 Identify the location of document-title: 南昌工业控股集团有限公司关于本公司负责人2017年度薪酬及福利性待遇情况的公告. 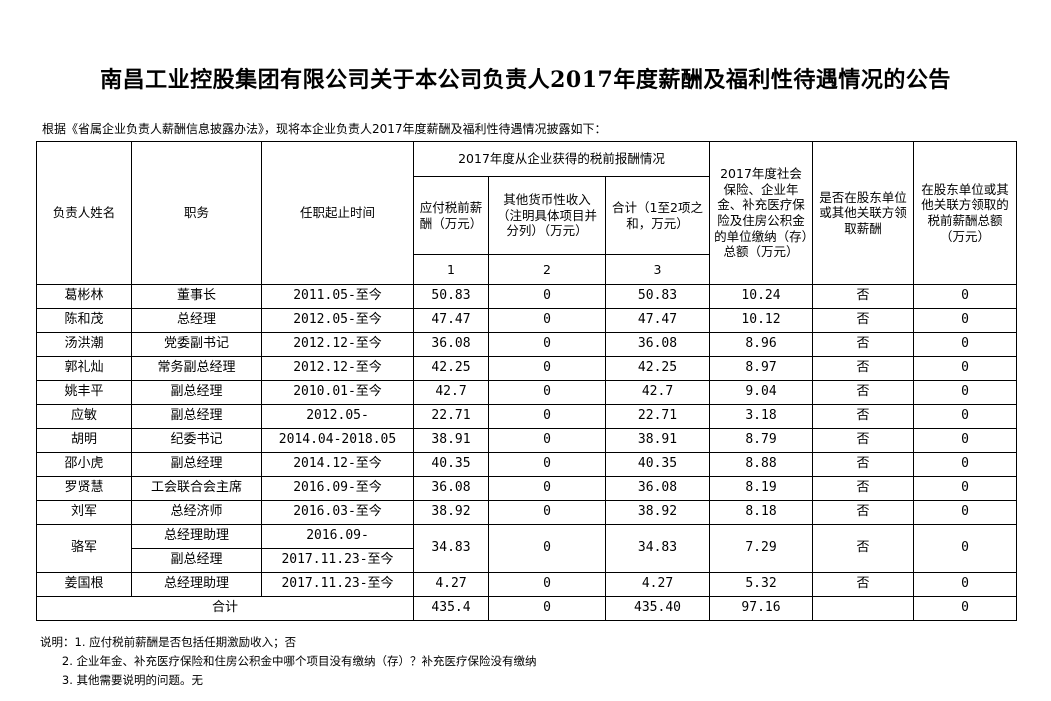
(525, 80).